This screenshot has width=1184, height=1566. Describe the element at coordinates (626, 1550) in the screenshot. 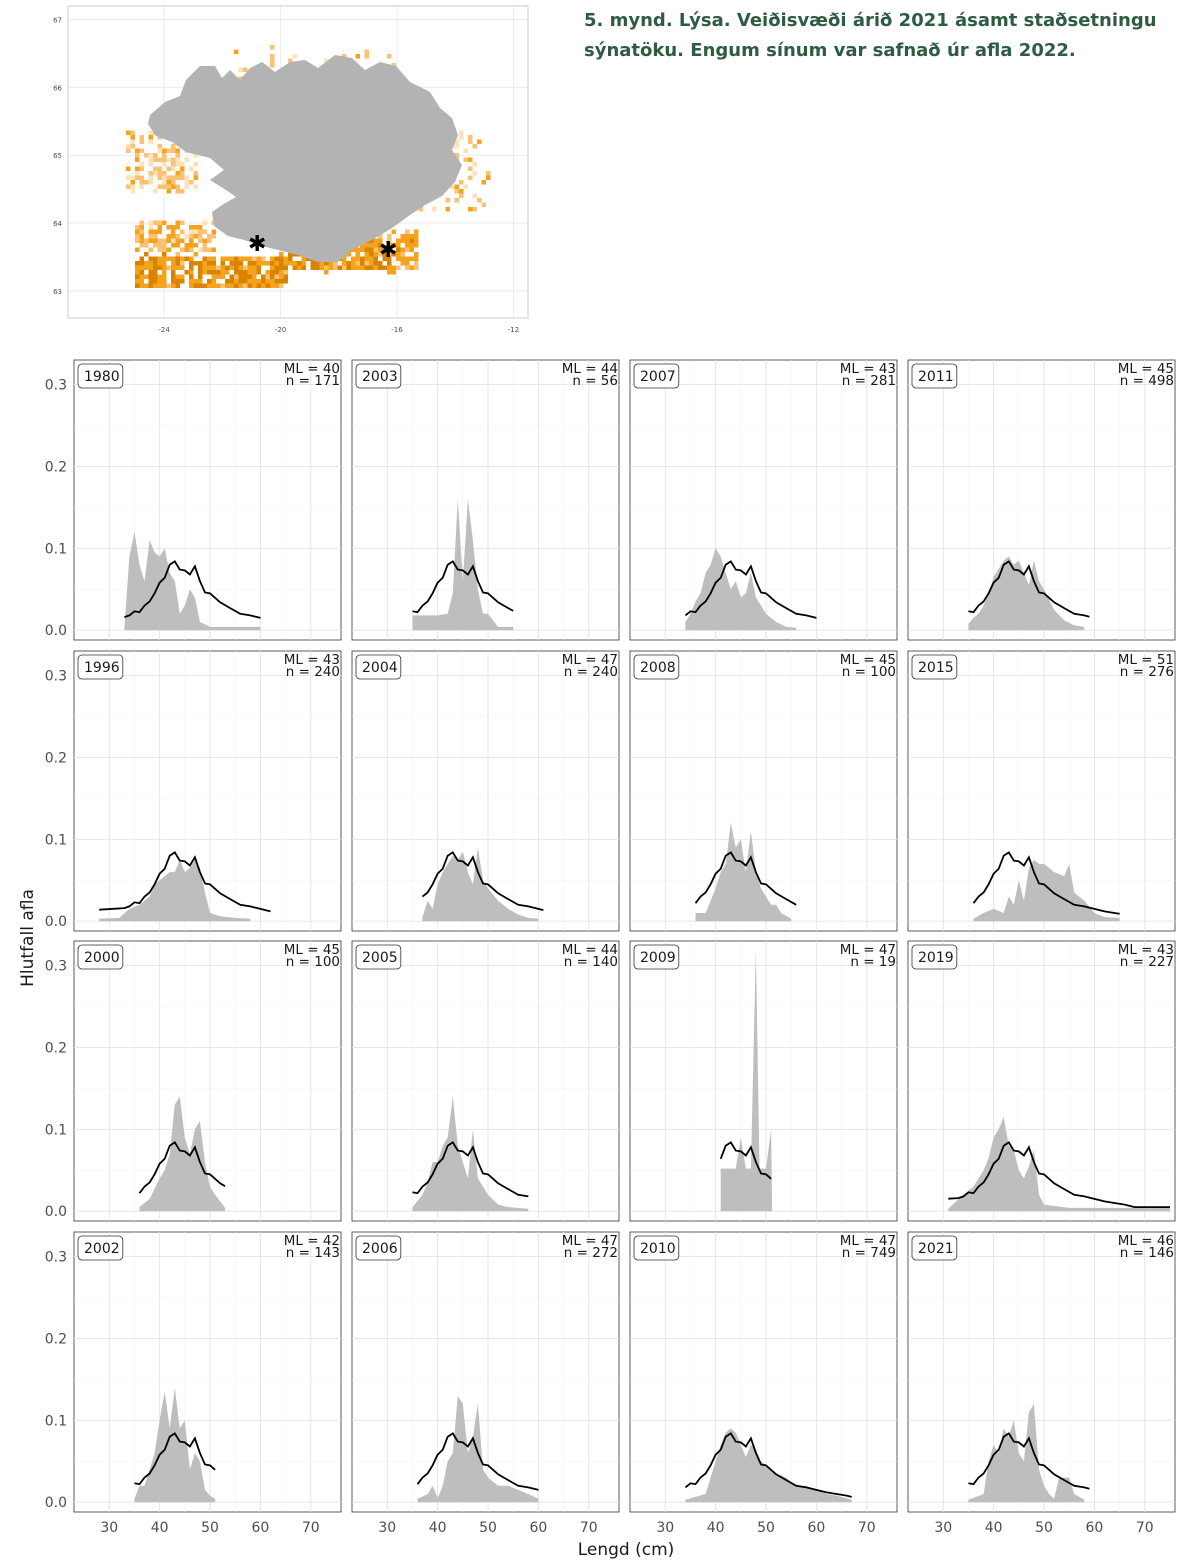

I see `x-axis-title: Lengd (cm)` at that location.